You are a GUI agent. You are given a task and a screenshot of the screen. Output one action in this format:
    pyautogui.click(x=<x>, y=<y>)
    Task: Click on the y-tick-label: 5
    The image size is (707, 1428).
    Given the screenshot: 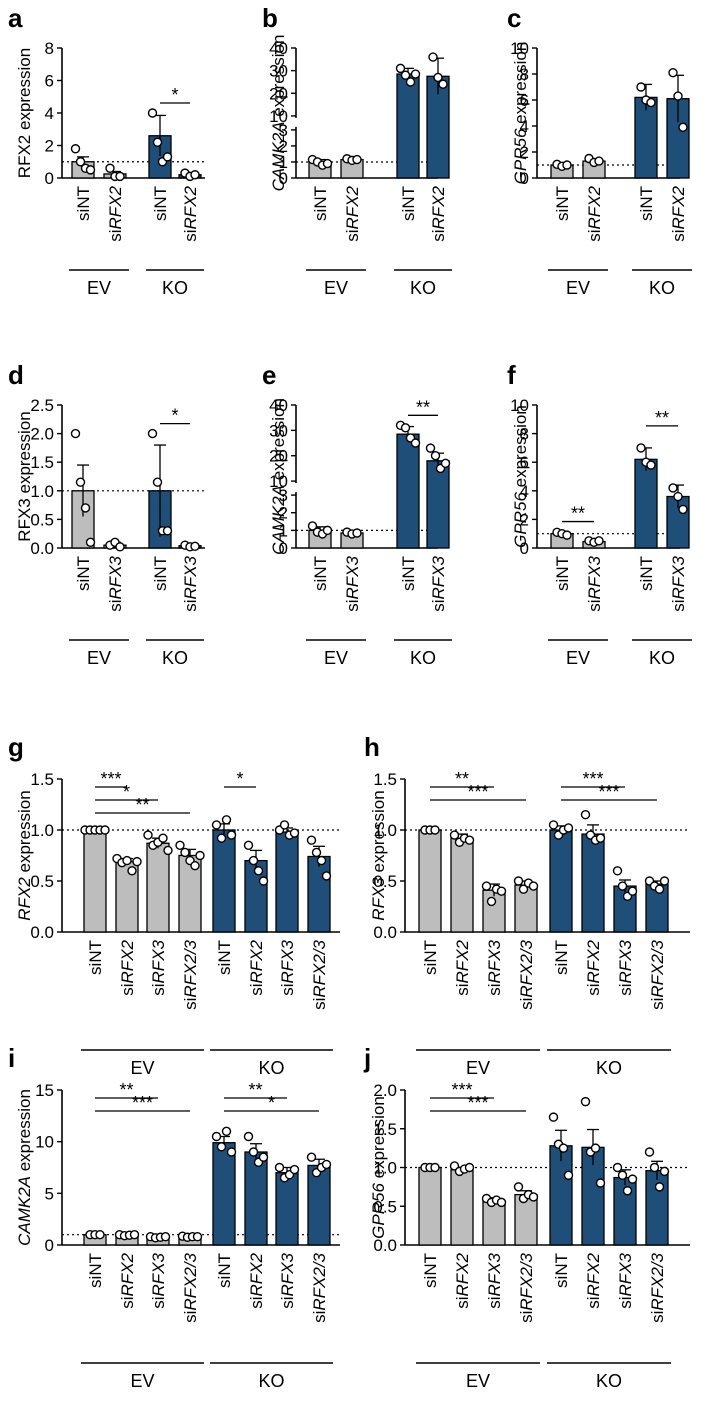 What is the action you would take?
    pyautogui.click(x=49, y=1193)
    